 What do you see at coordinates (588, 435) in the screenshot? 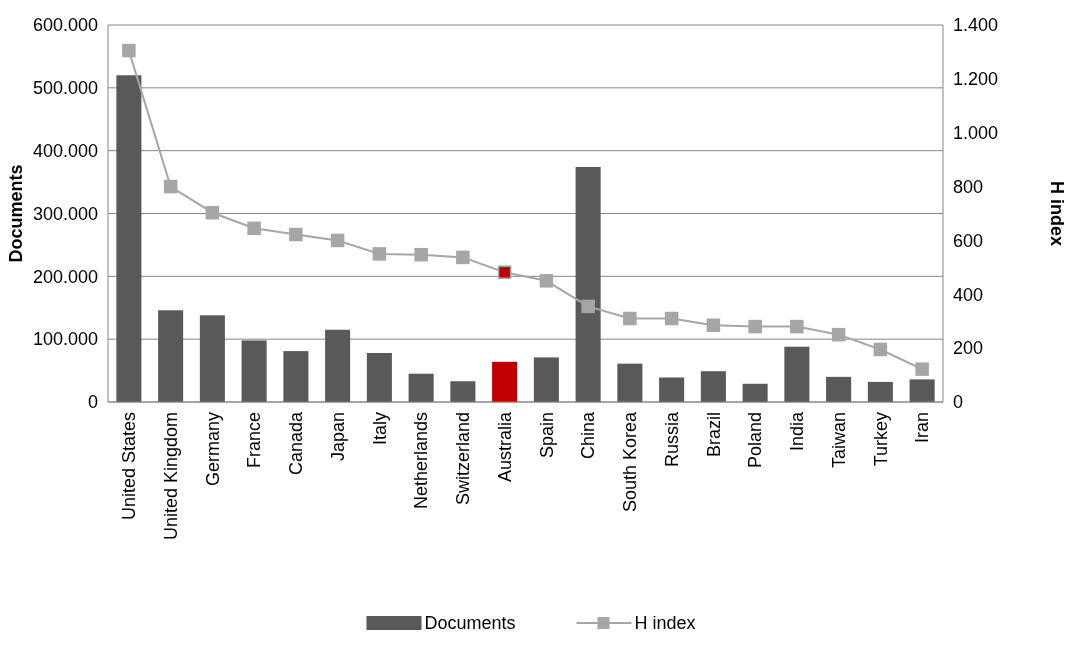
I see `x-tick-label: China` at bounding box center [588, 435].